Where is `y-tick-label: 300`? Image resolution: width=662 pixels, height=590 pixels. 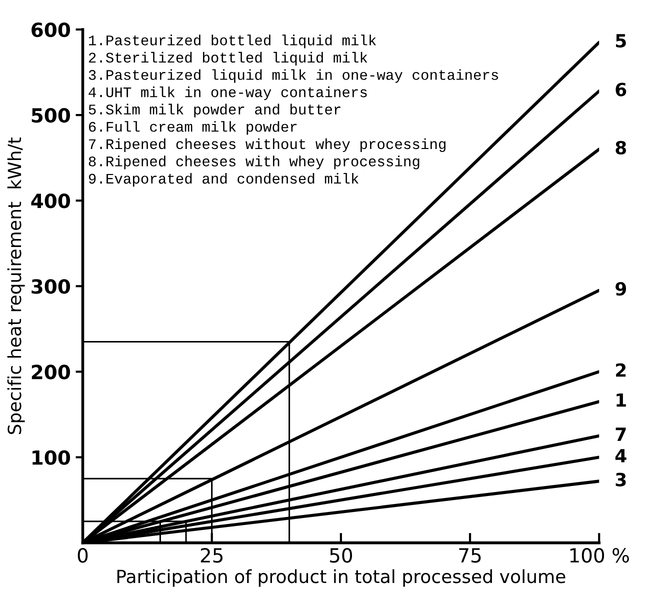
y-tick-label: 300 is located at coordinates (51, 286).